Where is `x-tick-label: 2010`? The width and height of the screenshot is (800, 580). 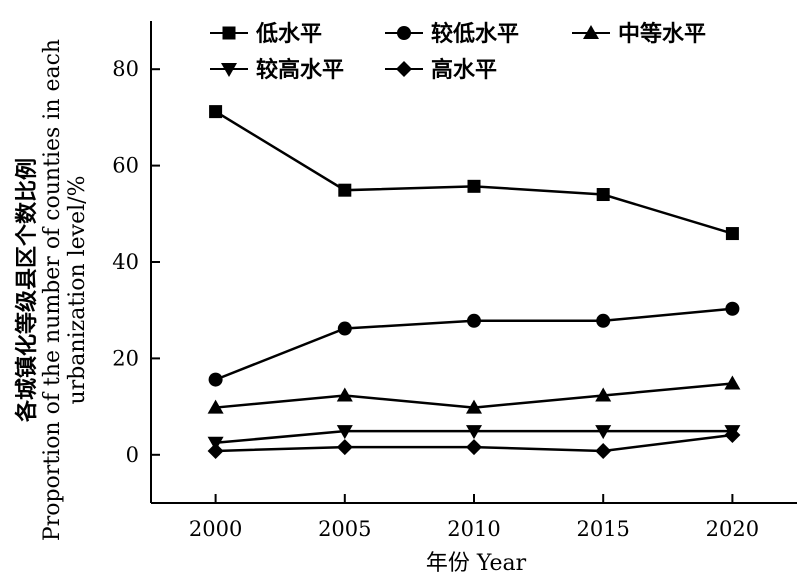 x-tick-label: 2010 is located at coordinates (473, 529).